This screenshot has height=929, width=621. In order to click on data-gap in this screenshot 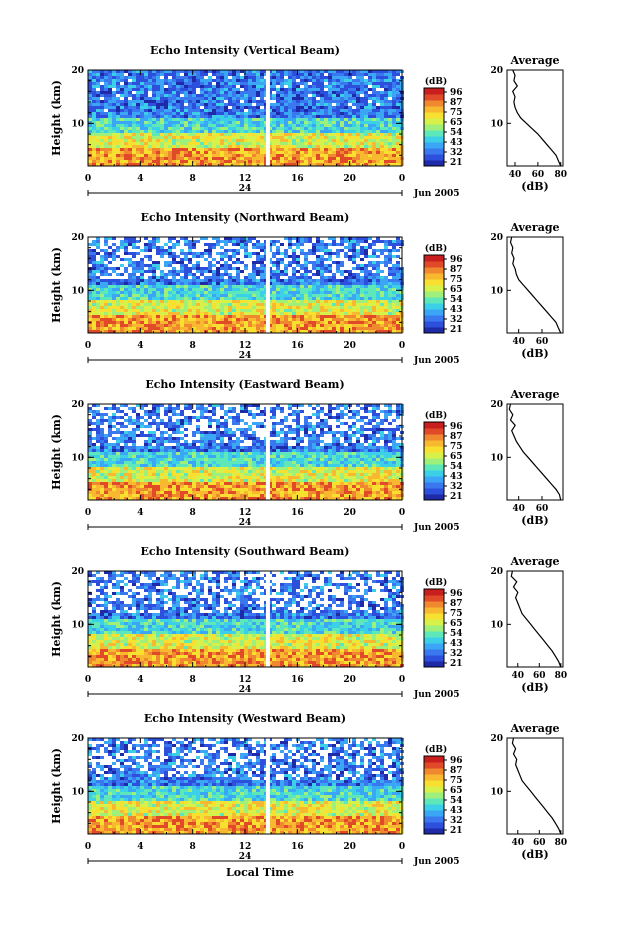, I will do `click(267, 786)`.